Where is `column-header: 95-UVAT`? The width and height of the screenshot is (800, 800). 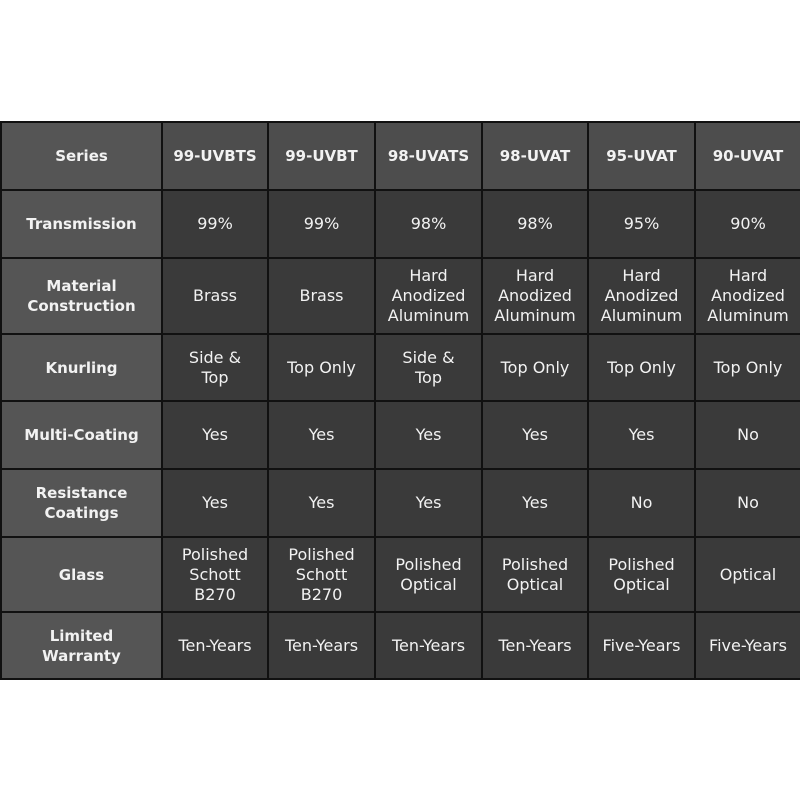
column-header: 95-UVAT is located at coordinates (641, 156).